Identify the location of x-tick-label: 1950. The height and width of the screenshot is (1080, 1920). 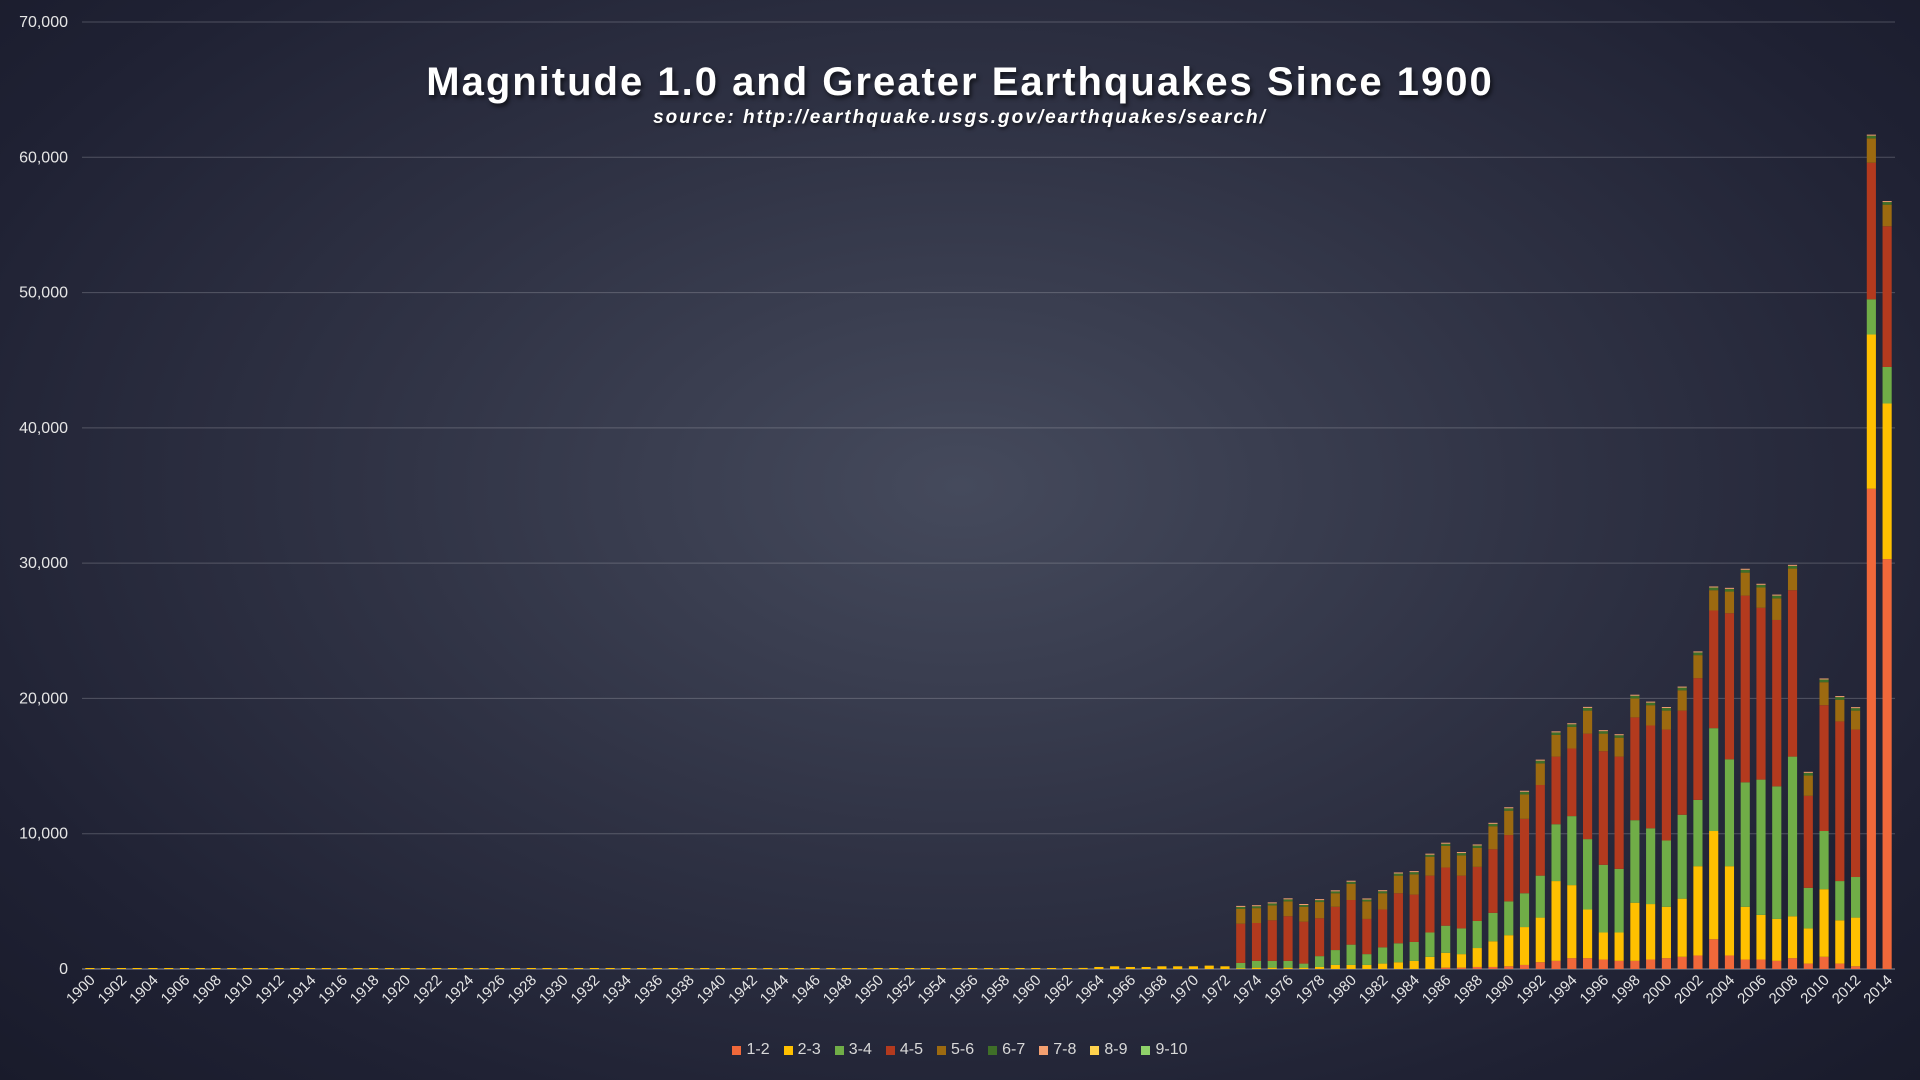
(869, 990).